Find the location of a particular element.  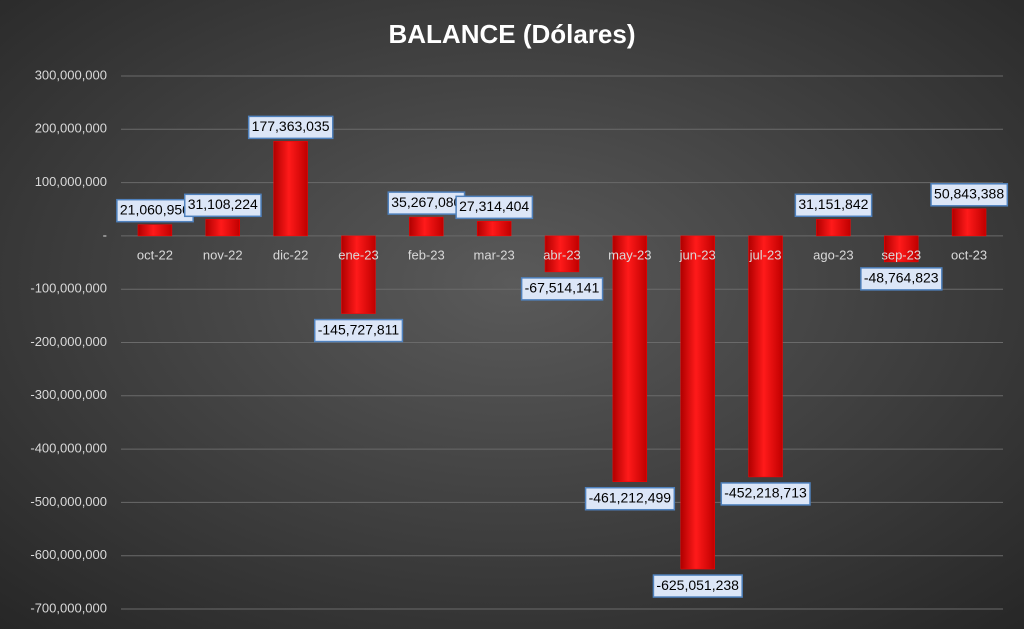

value-label: 177,363,035 is located at coordinates (291, 126).